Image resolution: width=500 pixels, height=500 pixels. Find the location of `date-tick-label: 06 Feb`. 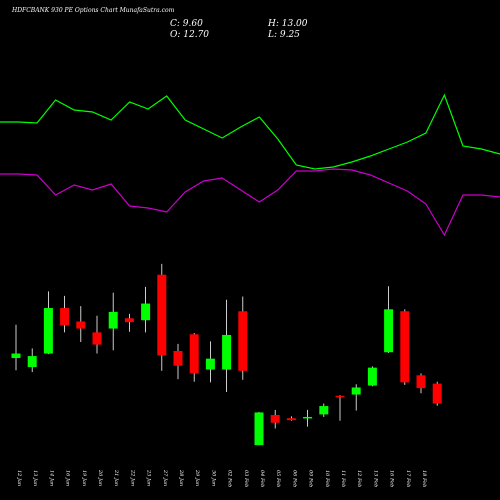

date-tick-label: 06 Feb is located at coordinates (294, 478).